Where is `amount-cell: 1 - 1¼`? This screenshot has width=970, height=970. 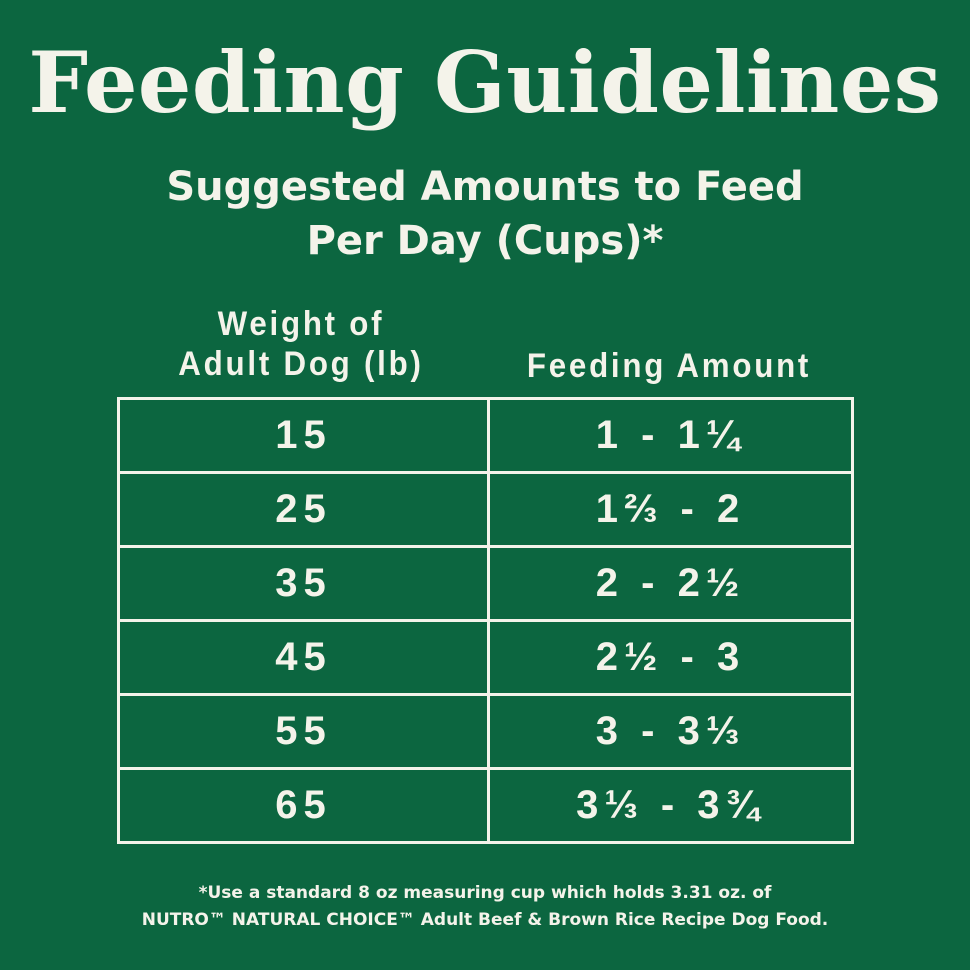 amount-cell: 1 - 1¼ is located at coordinates (670, 435).